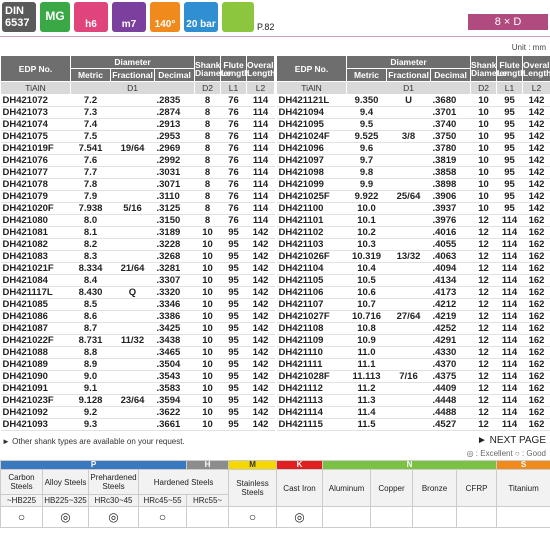 The width and height of the screenshot is (550, 537). What do you see at coordinates (137, 304) in the screenshot?
I see `row: DH421085 8.5 .3346 10 95 142` at bounding box center [137, 304].